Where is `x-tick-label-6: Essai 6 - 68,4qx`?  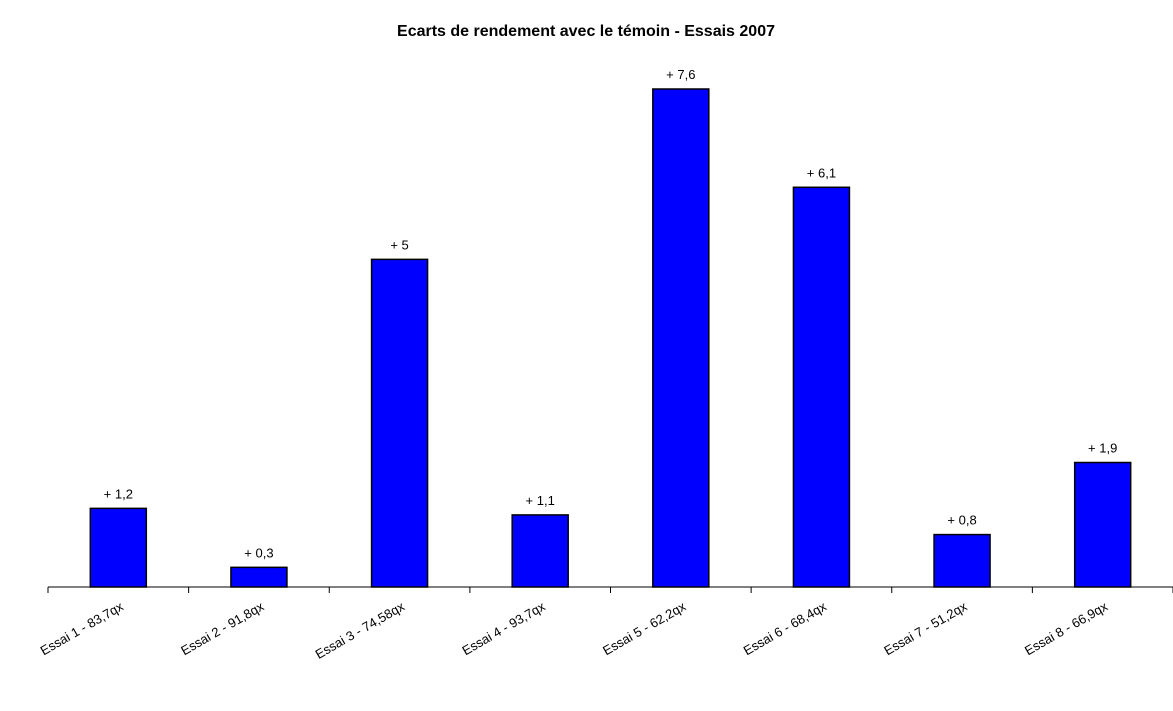 x-tick-label-6: Essai 6 - 68,4qx is located at coordinates (785, 628).